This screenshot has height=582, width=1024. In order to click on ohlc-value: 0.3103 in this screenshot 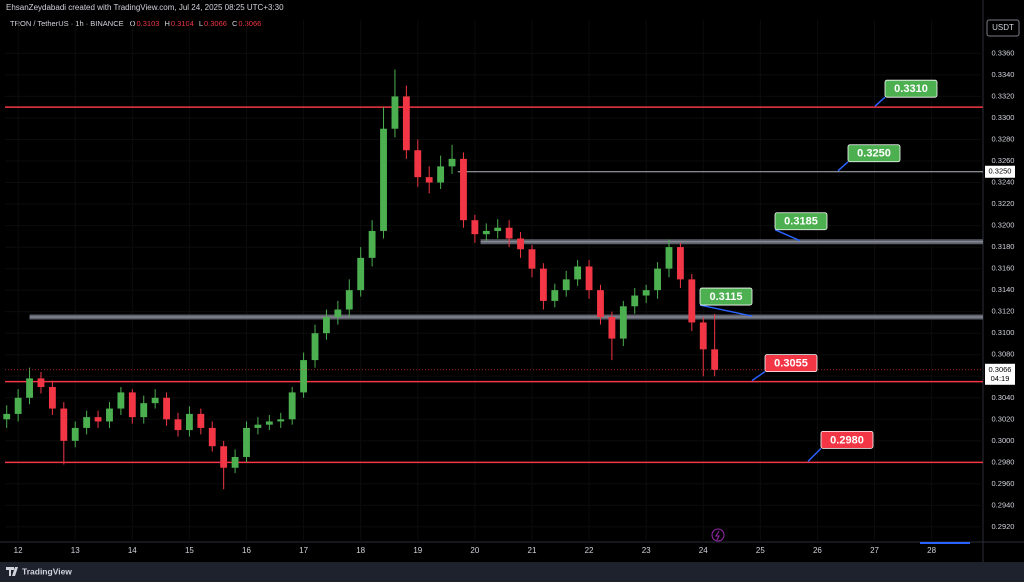, I will do `click(147, 23)`.